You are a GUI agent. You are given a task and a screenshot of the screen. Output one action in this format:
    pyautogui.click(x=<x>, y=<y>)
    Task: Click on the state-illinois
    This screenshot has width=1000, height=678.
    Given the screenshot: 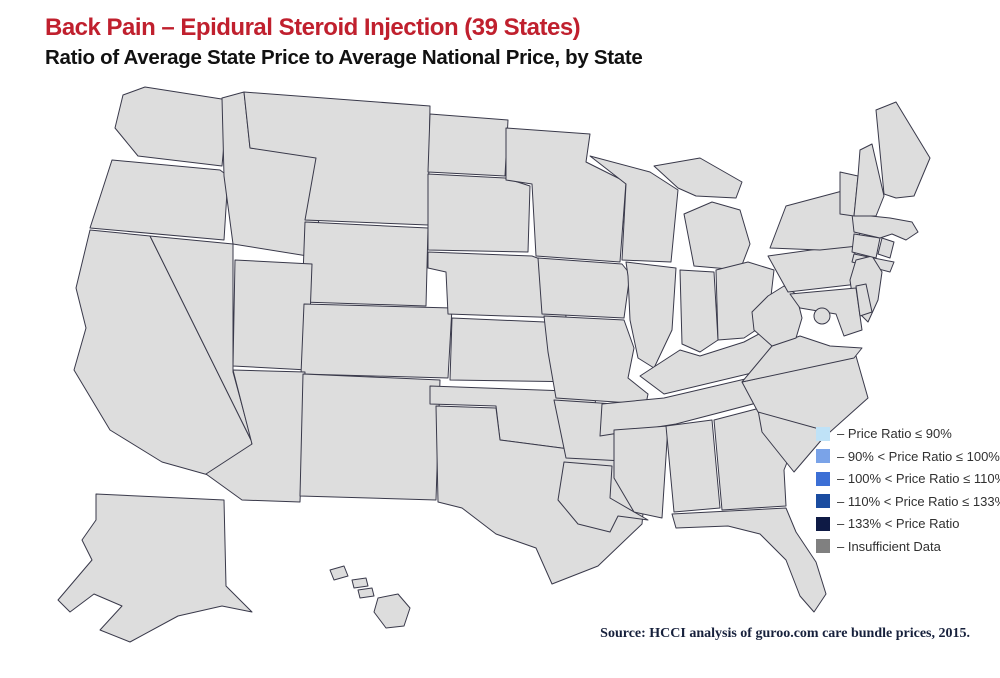 What is the action you would take?
    pyautogui.click(x=651, y=315)
    